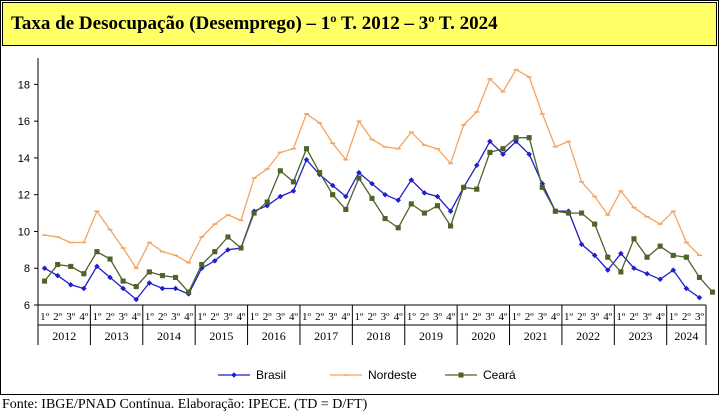 This screenshot has width=721, height=414. Describe the element at coordinates (461, 375) in the screenshot. I see `legend-marker-cear` at that location.